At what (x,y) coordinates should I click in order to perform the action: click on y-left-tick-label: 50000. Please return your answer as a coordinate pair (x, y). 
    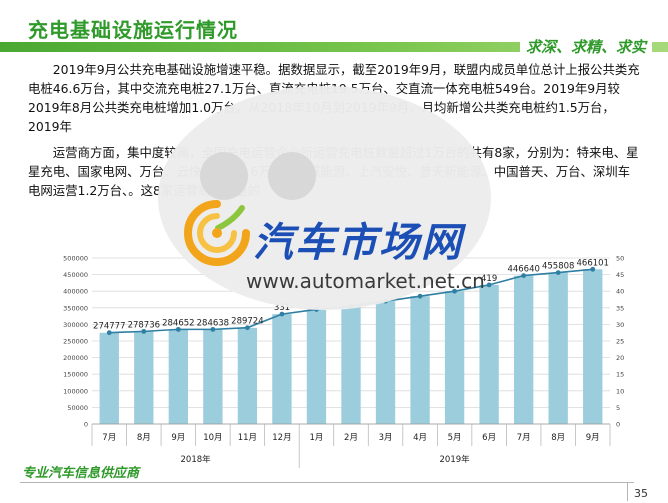
    Looking at the image, I should click on (77, 408).